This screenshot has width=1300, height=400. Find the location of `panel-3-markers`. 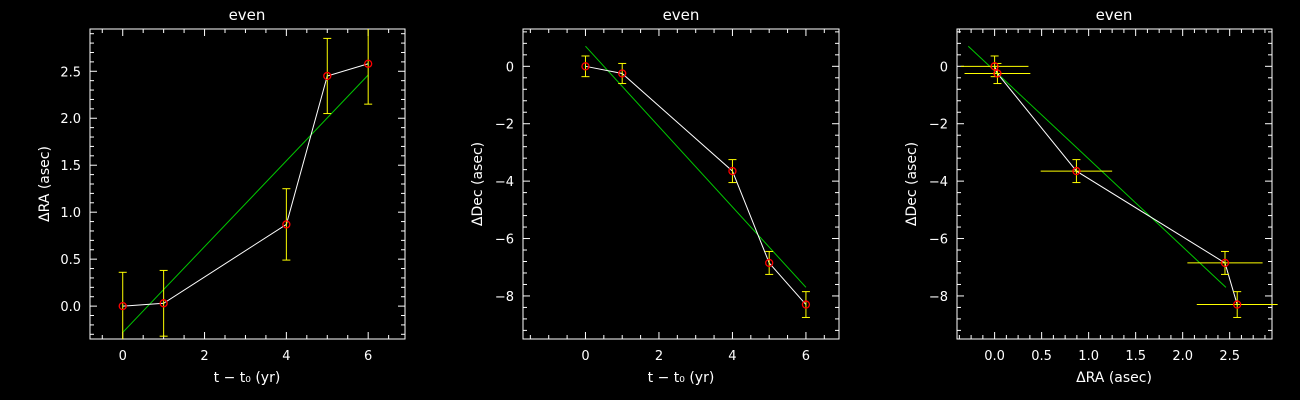

panel-3-markers is located at coordinates (1116, 185).